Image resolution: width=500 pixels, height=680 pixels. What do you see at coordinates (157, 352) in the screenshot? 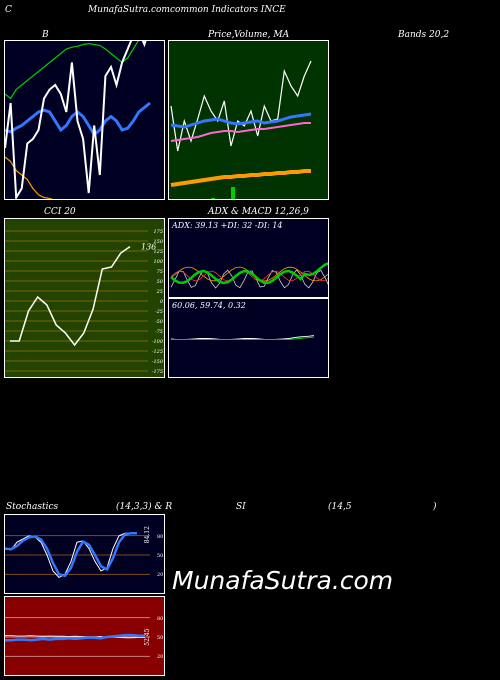
I see `cci-tick-label: -125` at bounding box center [157, 352].